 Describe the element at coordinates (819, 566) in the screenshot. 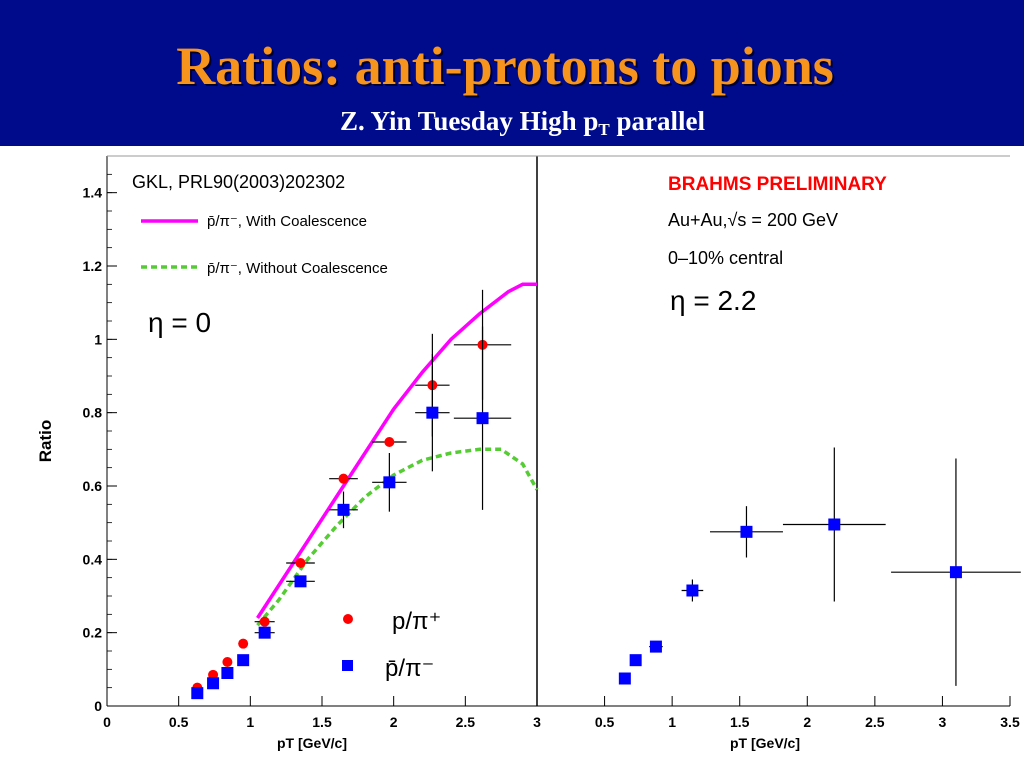

I see `right-chart-marks` at that location.